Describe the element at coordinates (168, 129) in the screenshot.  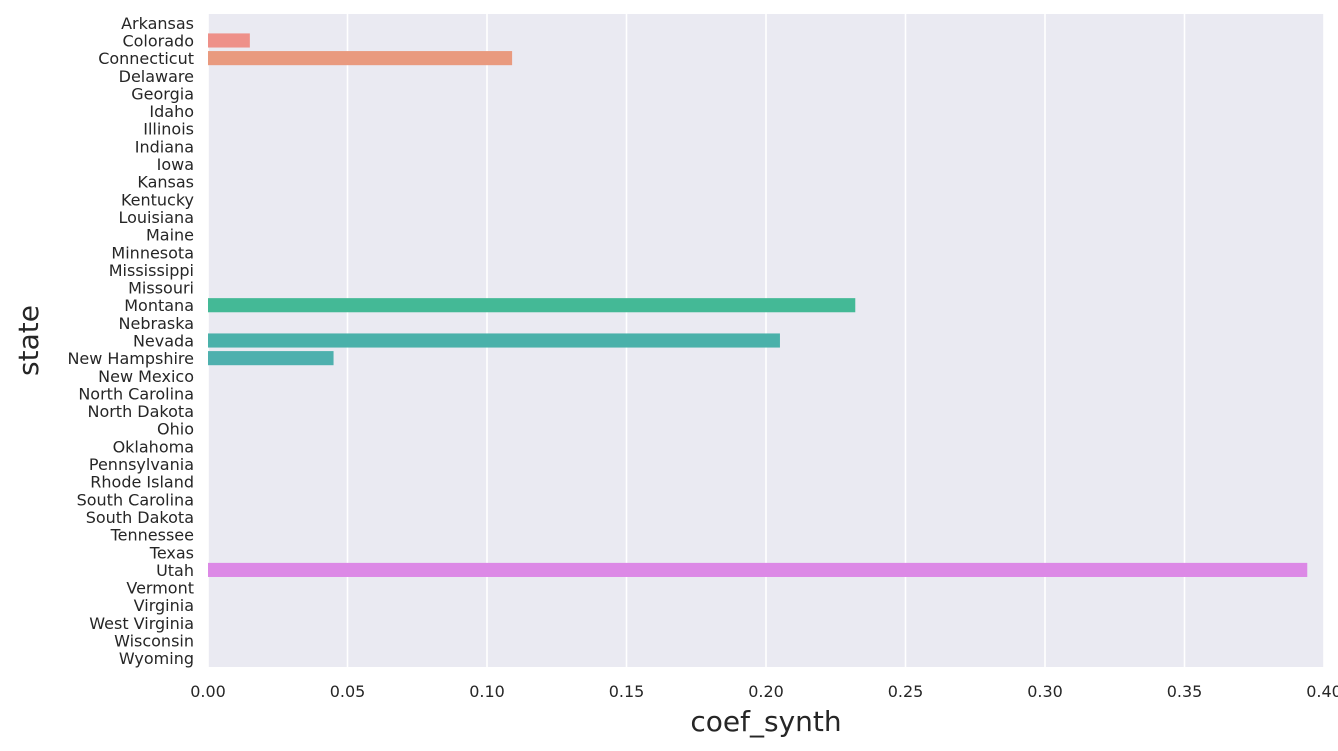
I see `y-tick-label: Illinois` at that location.